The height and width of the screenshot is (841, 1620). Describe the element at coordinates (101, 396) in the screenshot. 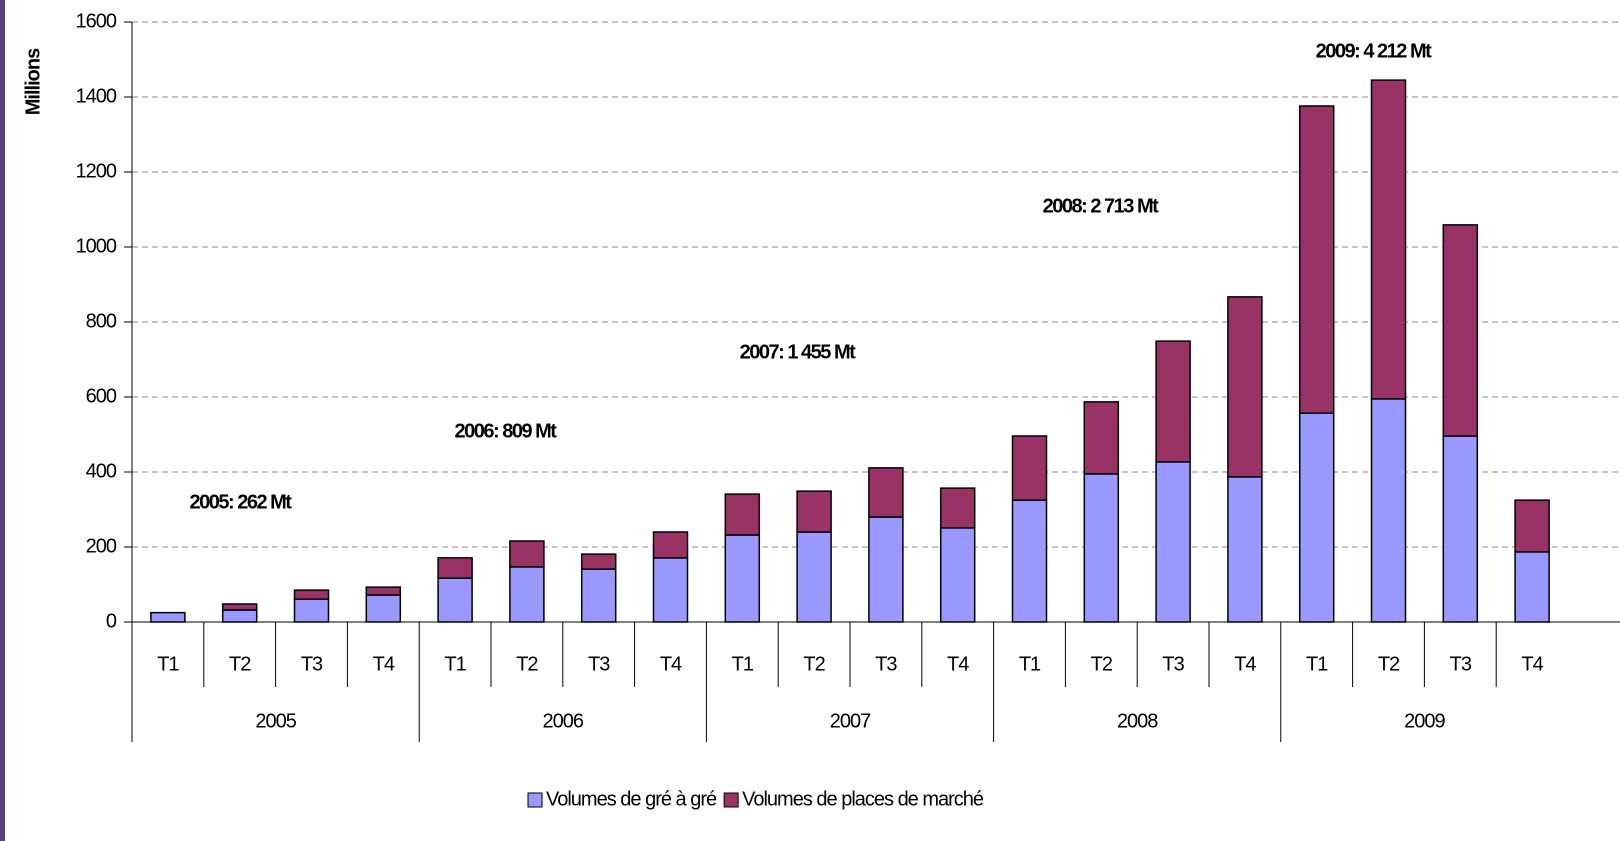

I see `y-tick-label: 600` at that location.